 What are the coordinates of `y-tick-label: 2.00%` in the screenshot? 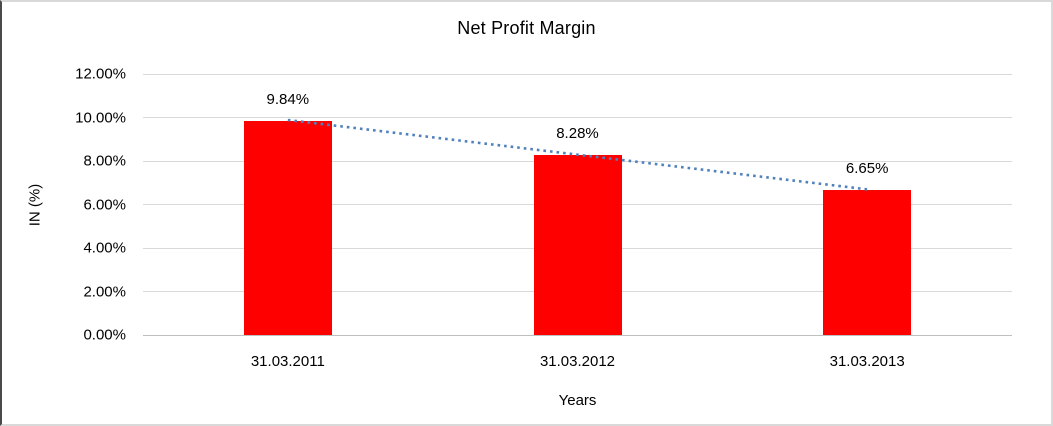 It's located at (104, 291).